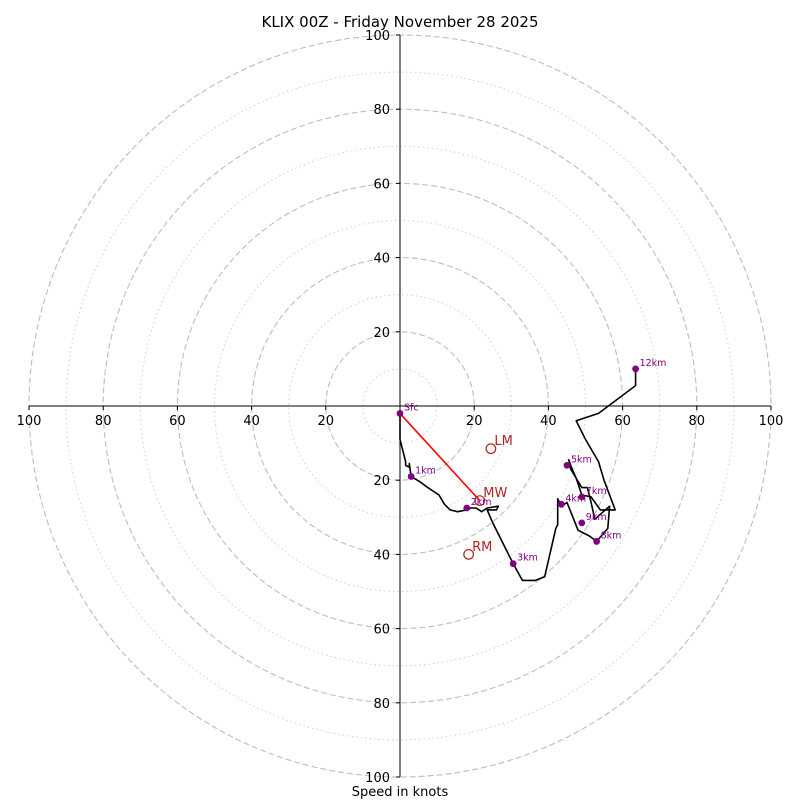 This screenshot has height=800, width=800. What do you see at coordinates (518, 475) in the screenshot?
I see `hodograph-trace` at bounding box center [518, 475].